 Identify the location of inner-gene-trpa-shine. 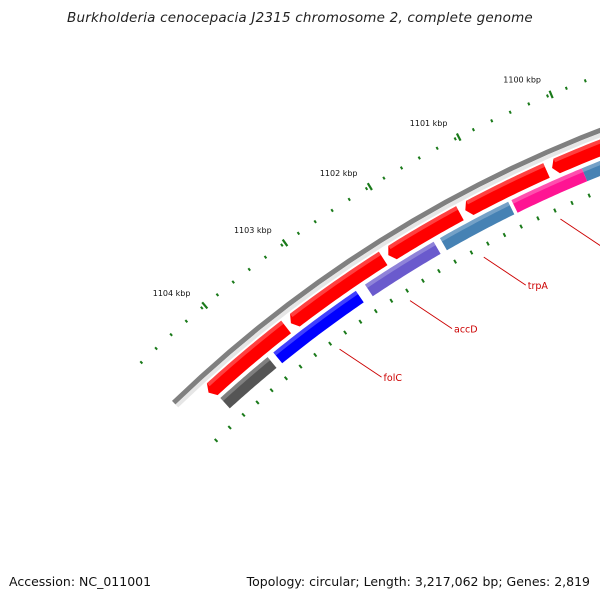
(474, 221).